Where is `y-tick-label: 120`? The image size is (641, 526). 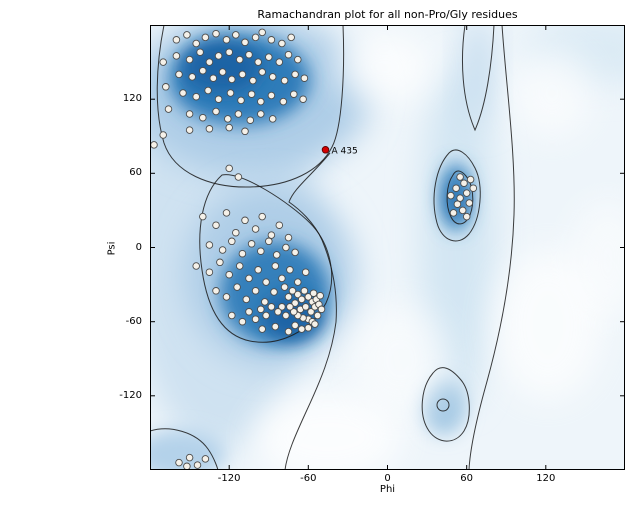 y-tick-label: 120 is located at coordinates (132, 99).